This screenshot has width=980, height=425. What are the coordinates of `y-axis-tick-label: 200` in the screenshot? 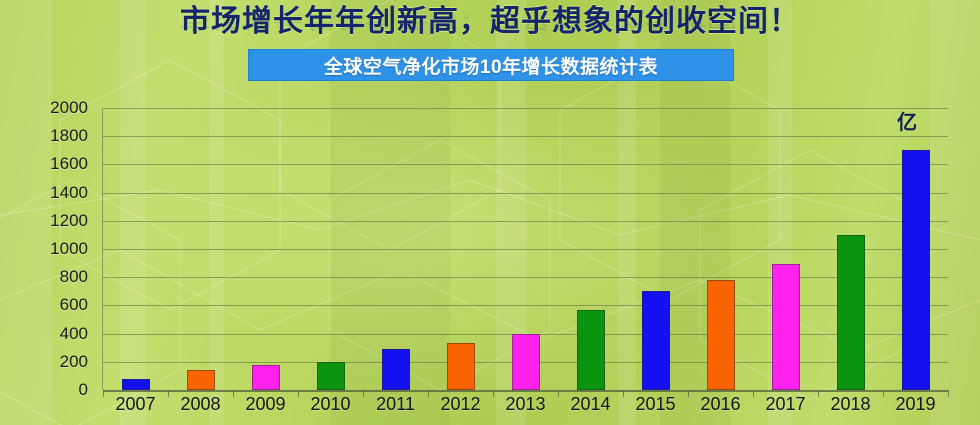 It's located at (73, 361).